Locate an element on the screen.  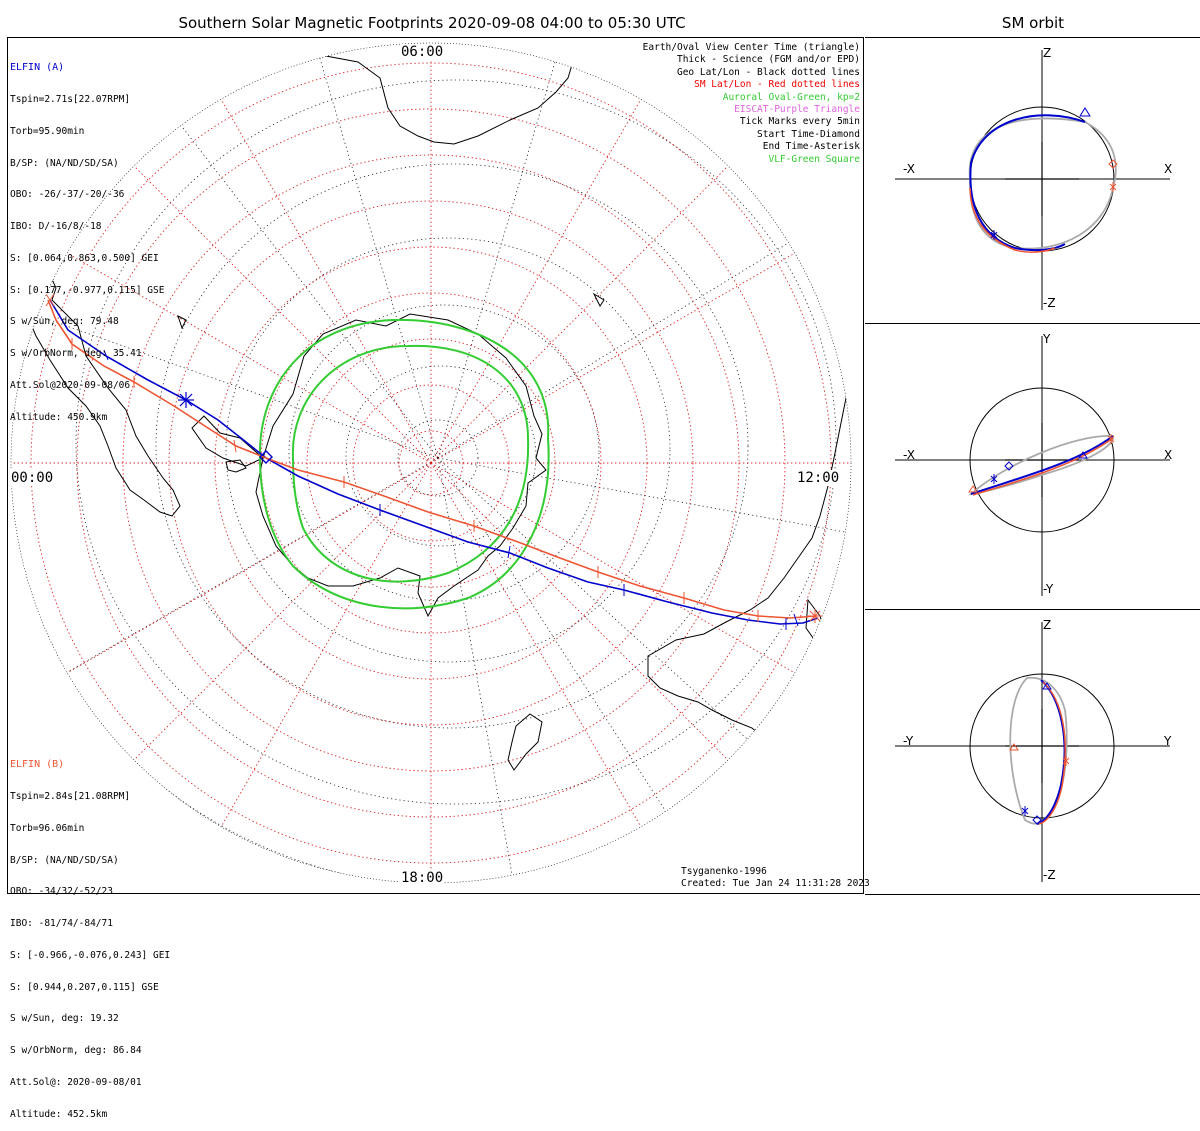
created-timestamp: Created: Tue Jan 24 11:31:28 2023 is located at coordinates (775, 883).